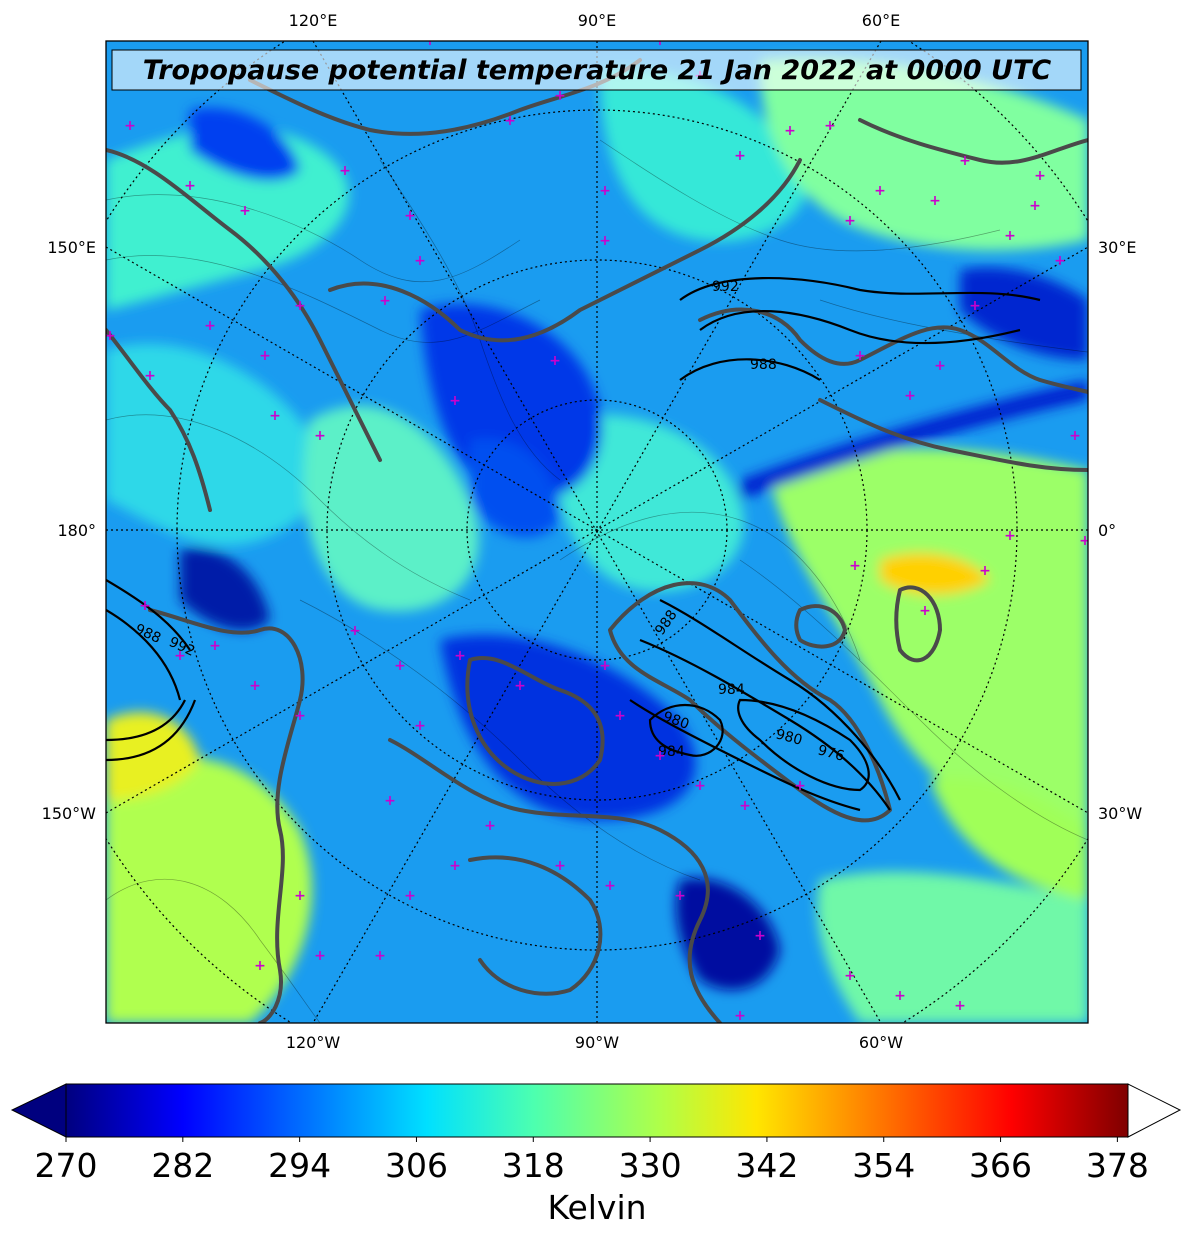 Image resolution: width=1192 pixels, height=1238 pixels. I want to click on coastline-siberia, so click(244, 305).